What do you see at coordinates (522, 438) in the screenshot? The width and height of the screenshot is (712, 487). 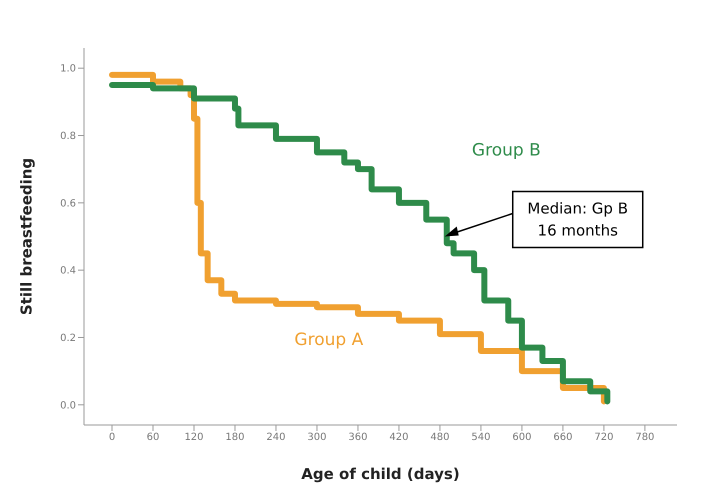 I see `x-tick-label: 600` at bounding box center [522, 438].